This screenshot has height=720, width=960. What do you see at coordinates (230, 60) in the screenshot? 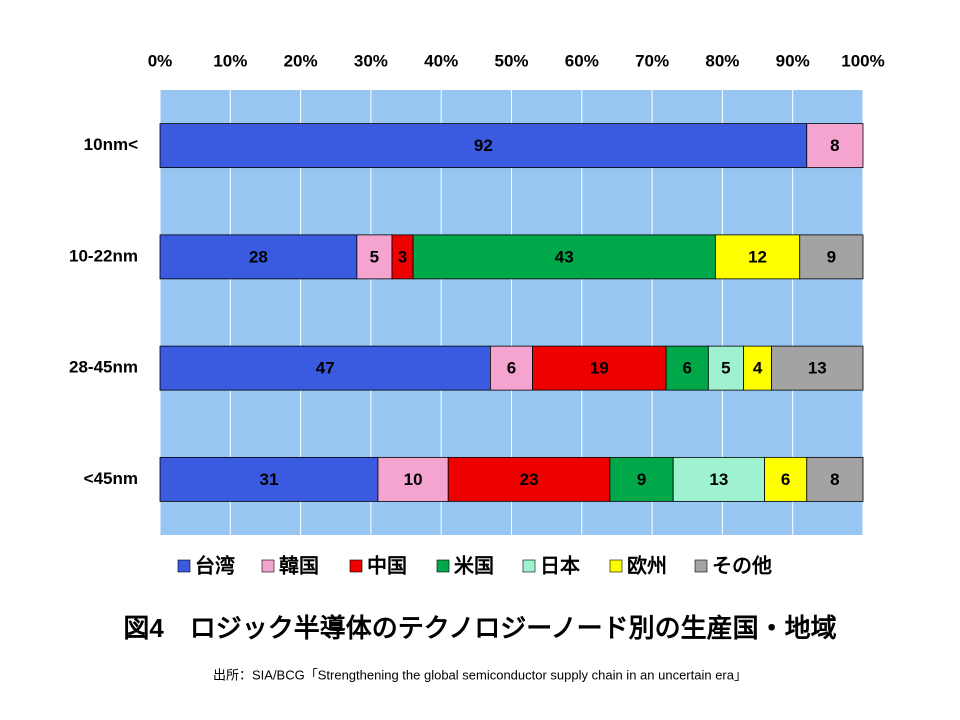
I see `x-tick-label: 10%` at bounding box center [230, 60].